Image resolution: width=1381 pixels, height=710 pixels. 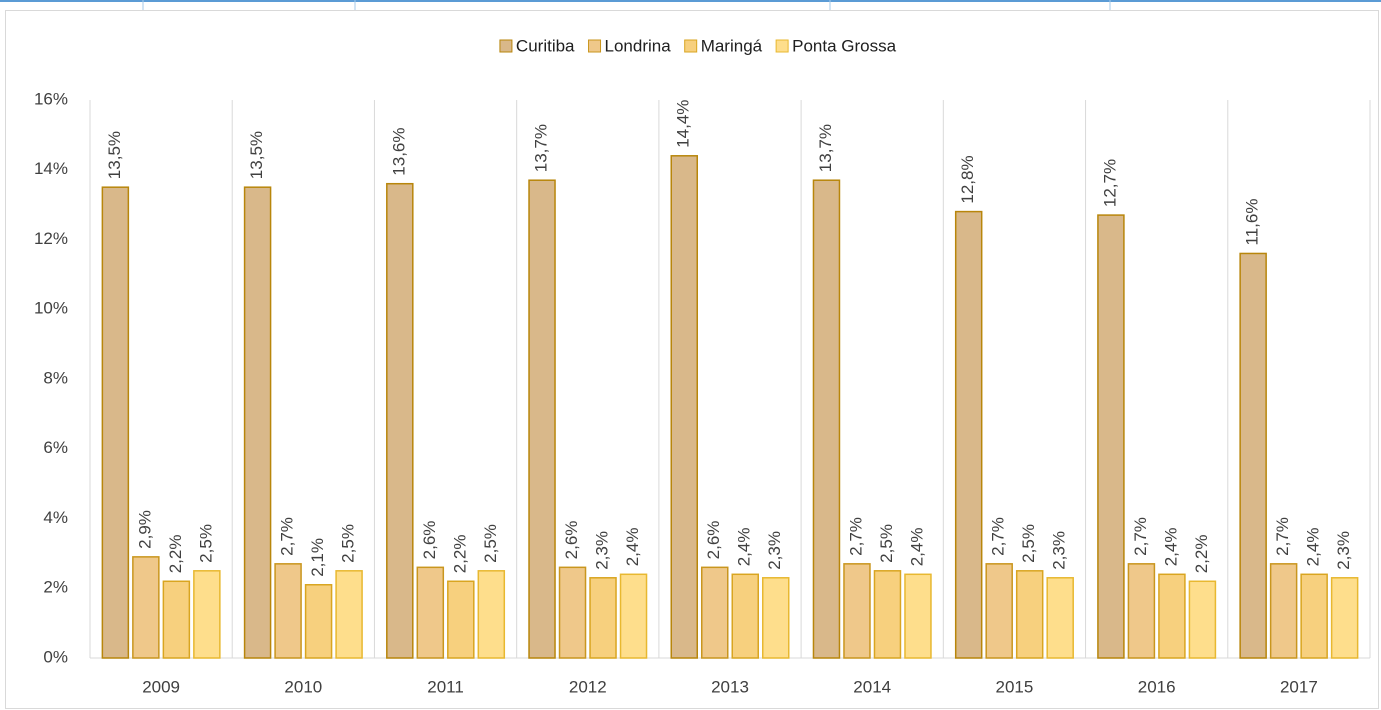 What do you see at coordinates (844, 45) in the screenshot?
I see `legend-label: Ponta Grossa` at bounding box center [844, 45].